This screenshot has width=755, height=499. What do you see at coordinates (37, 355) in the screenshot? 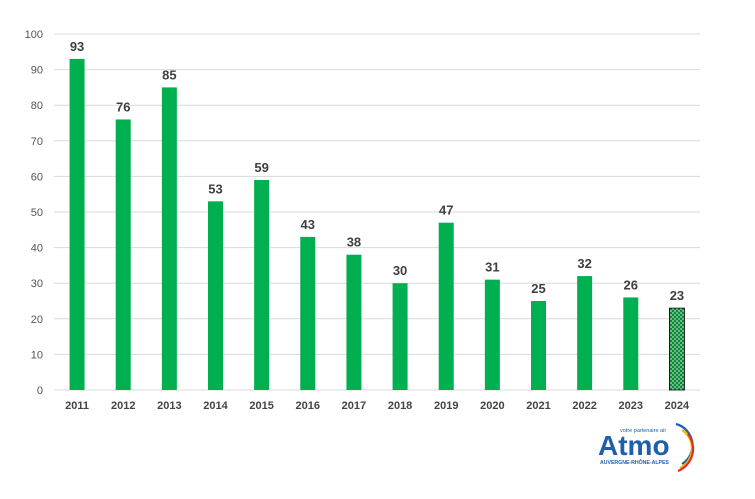
I see `y-tick-label: 10` at bounding box center [37, 355].